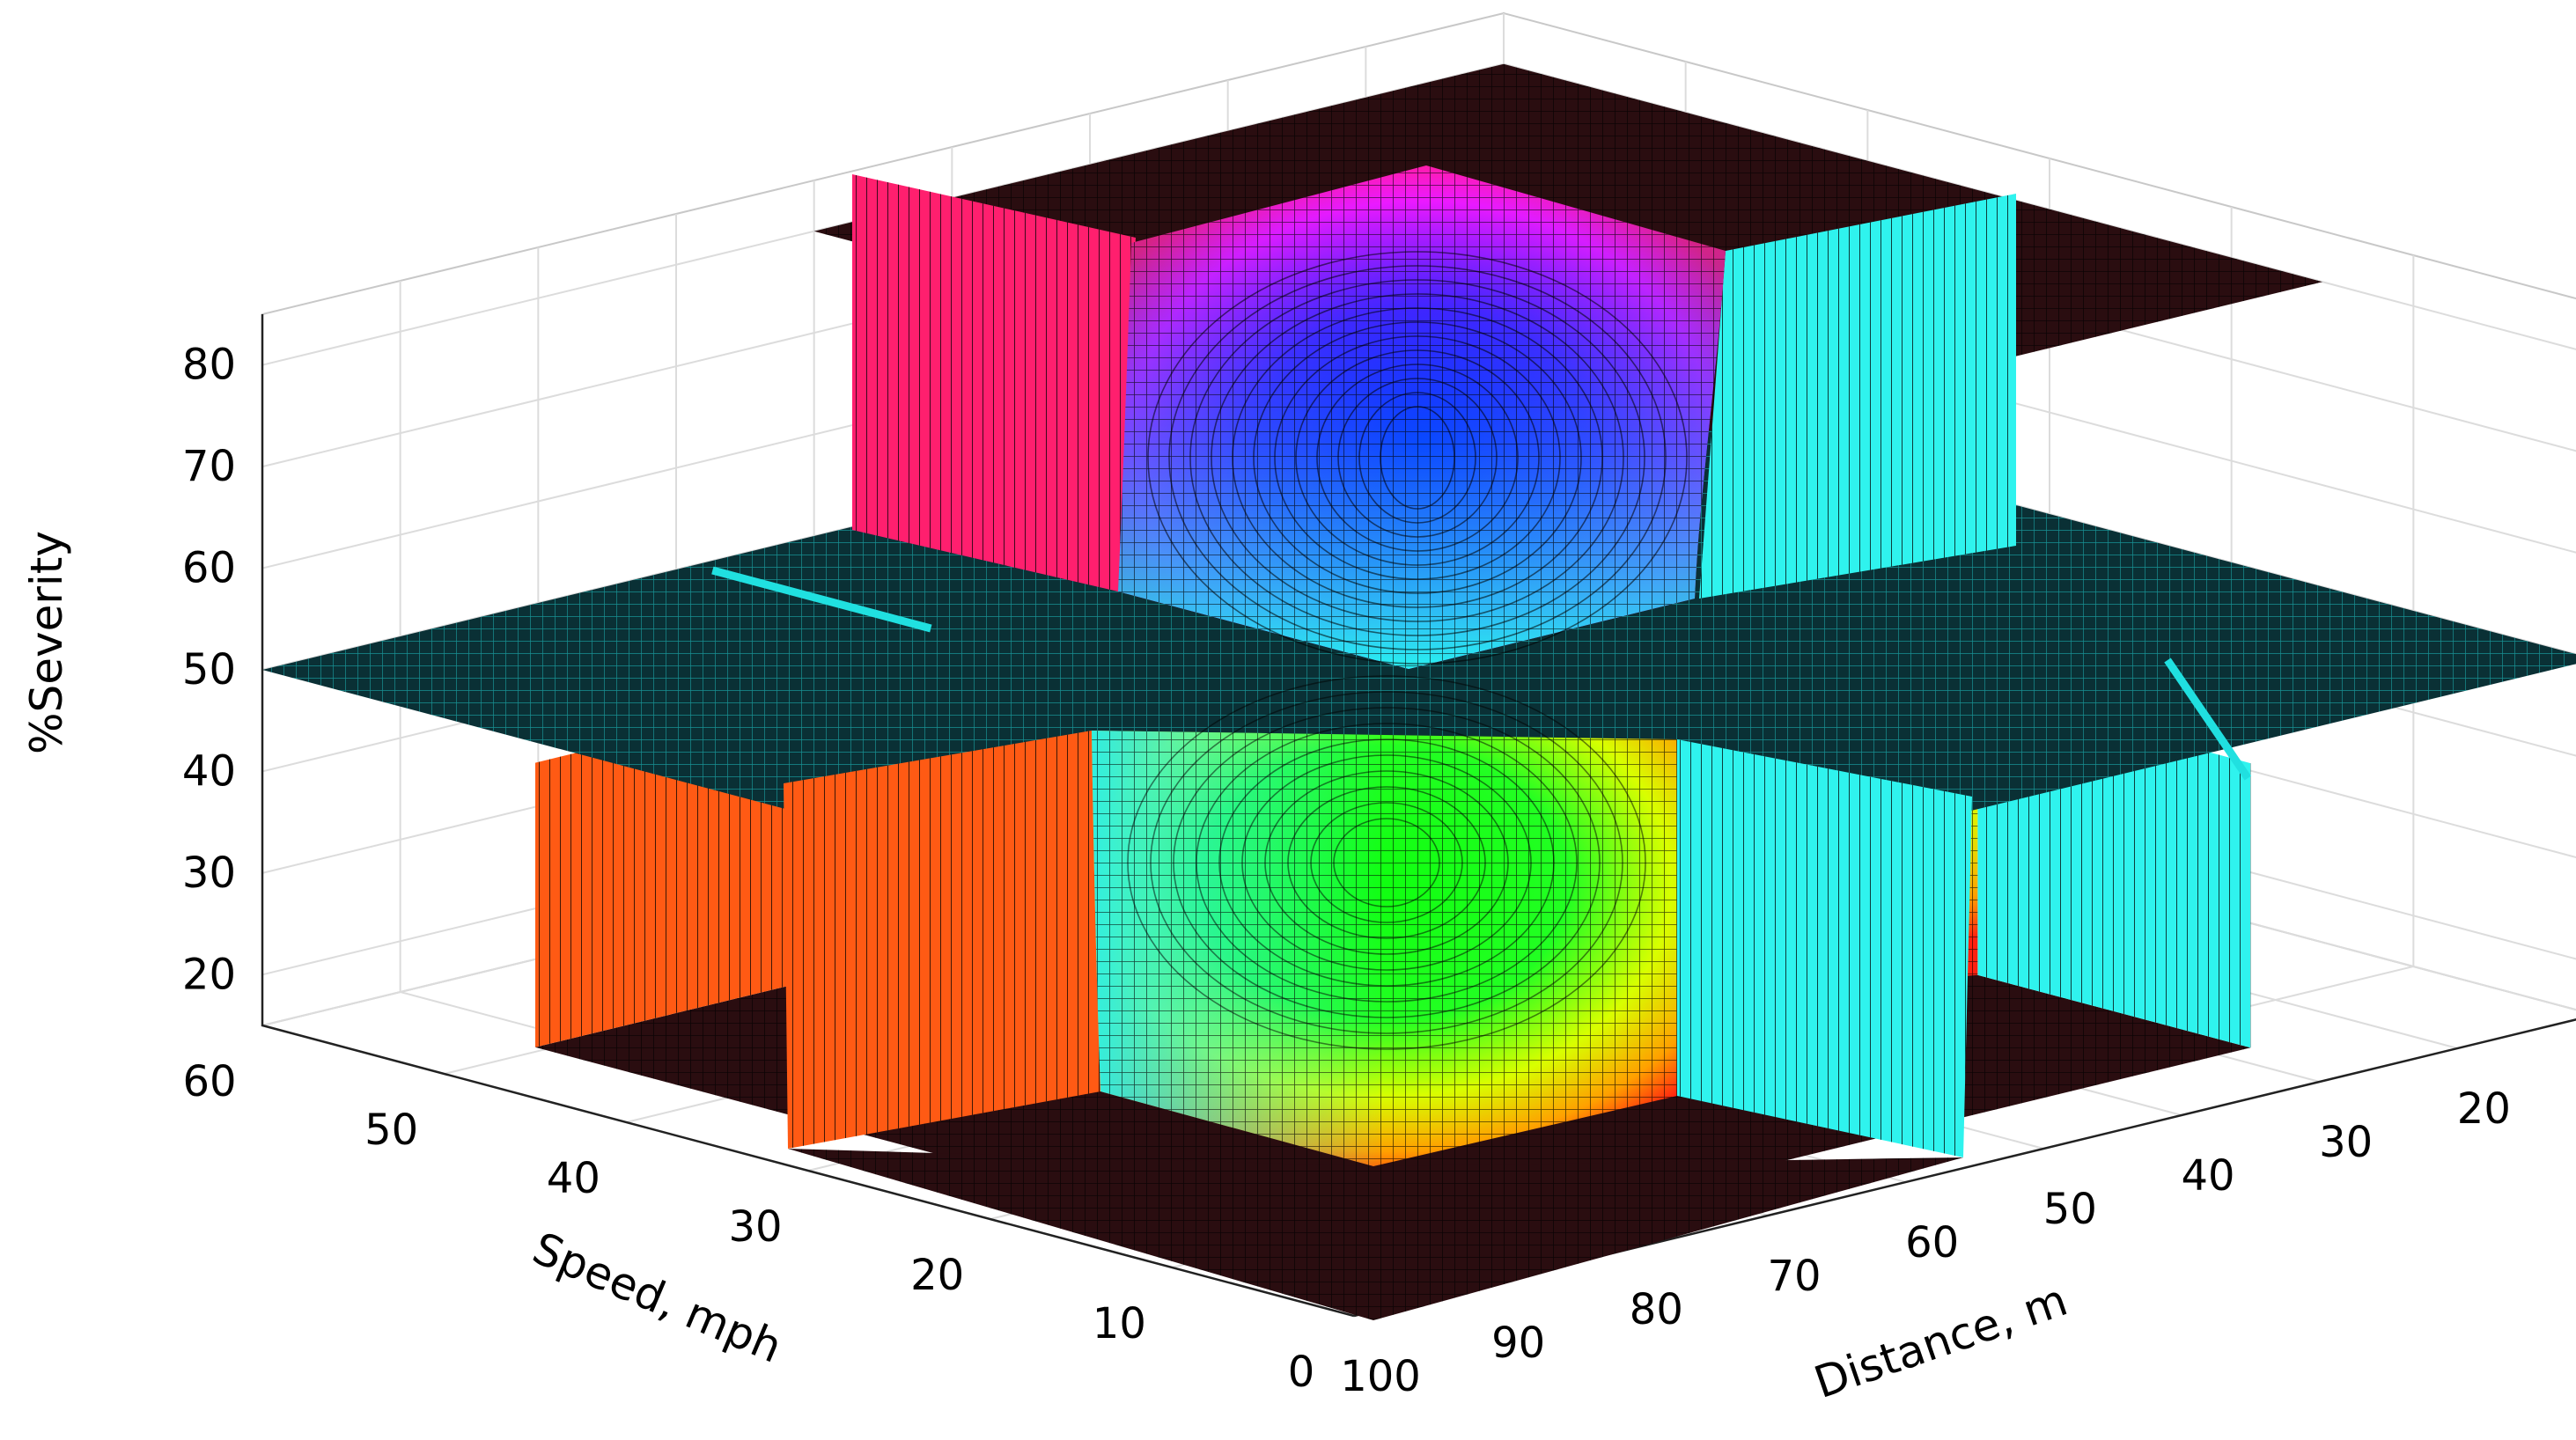  What do you see at coordinates (209, 873) in the screenshot?
I see `z-tick-label: 30` at bounding box center [209, 873].